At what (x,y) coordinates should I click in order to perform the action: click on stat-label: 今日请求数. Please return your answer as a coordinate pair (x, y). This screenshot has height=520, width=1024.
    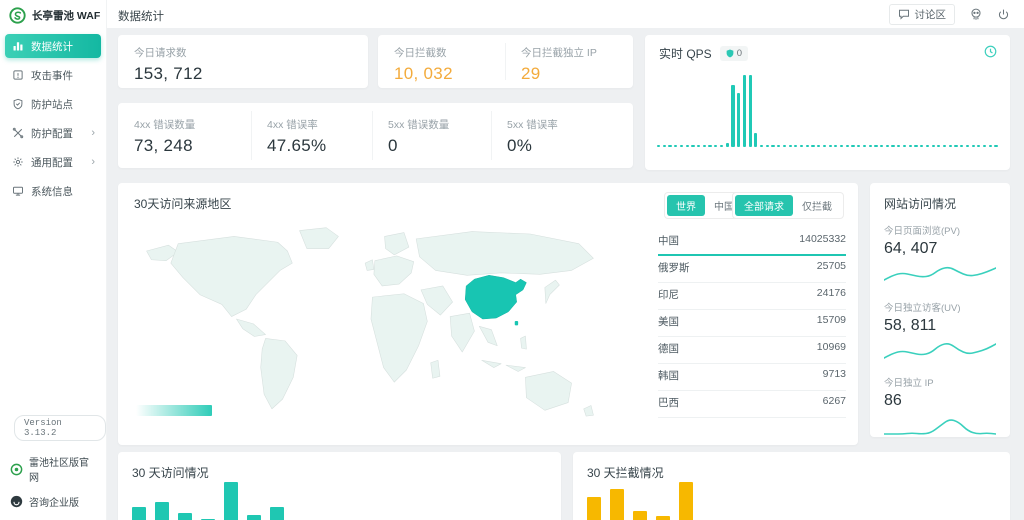
    Looking at the image, I should click on (160, 53).